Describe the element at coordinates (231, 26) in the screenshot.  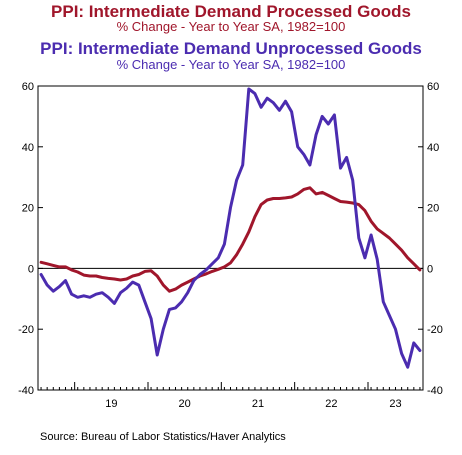
I see `chart-subtitle-processed: % Change - Year to Year SA, 1982=100` at that location.